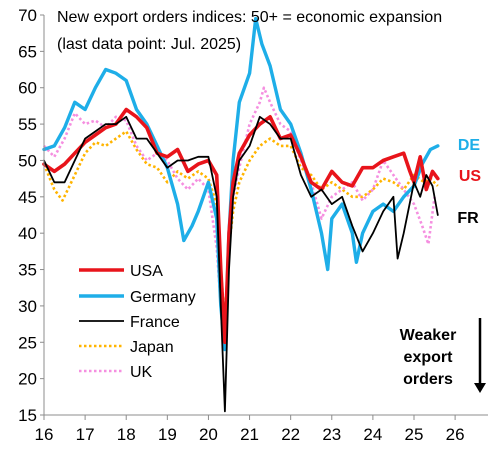 The height and width of the screenshot is (453, 500). Describe the element at coordinates (331, 434) in the screenshot. I see `x-tick-label: 23` at that location.